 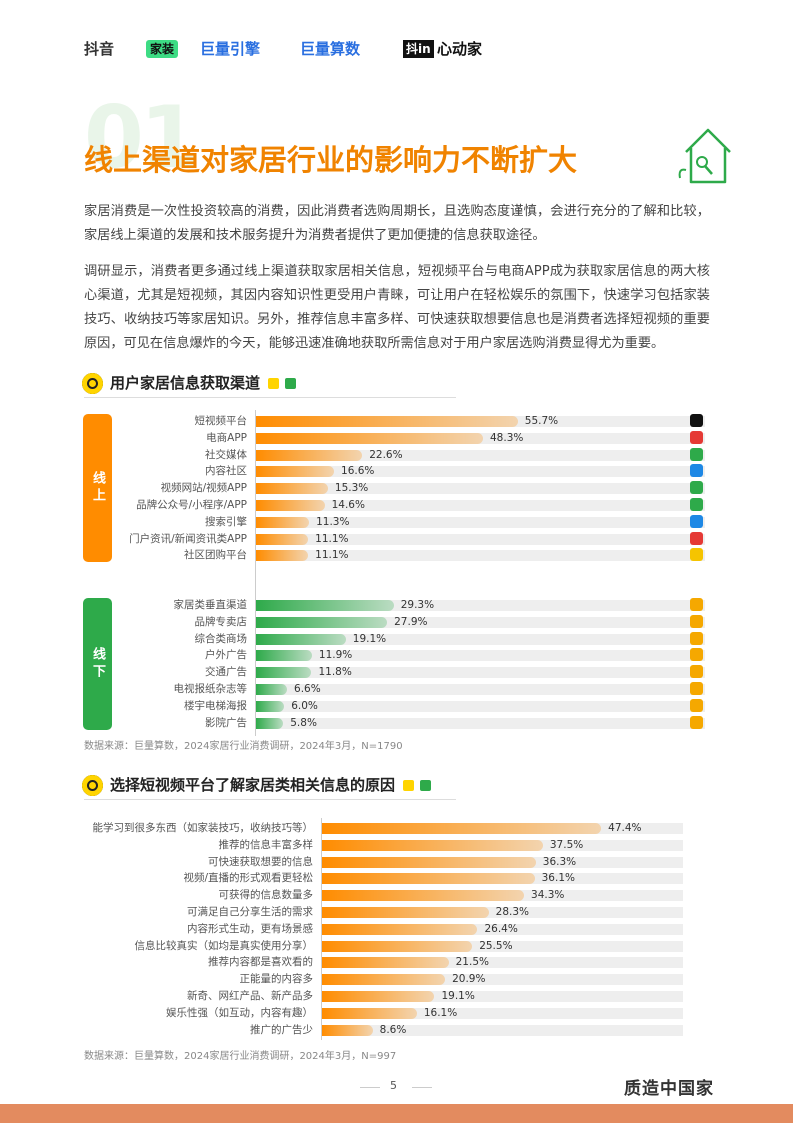 What do you see at coordinates (226, 521) in the screenshot?
I see `category-label: 搜索引擎` at bounding box center [226, 521].